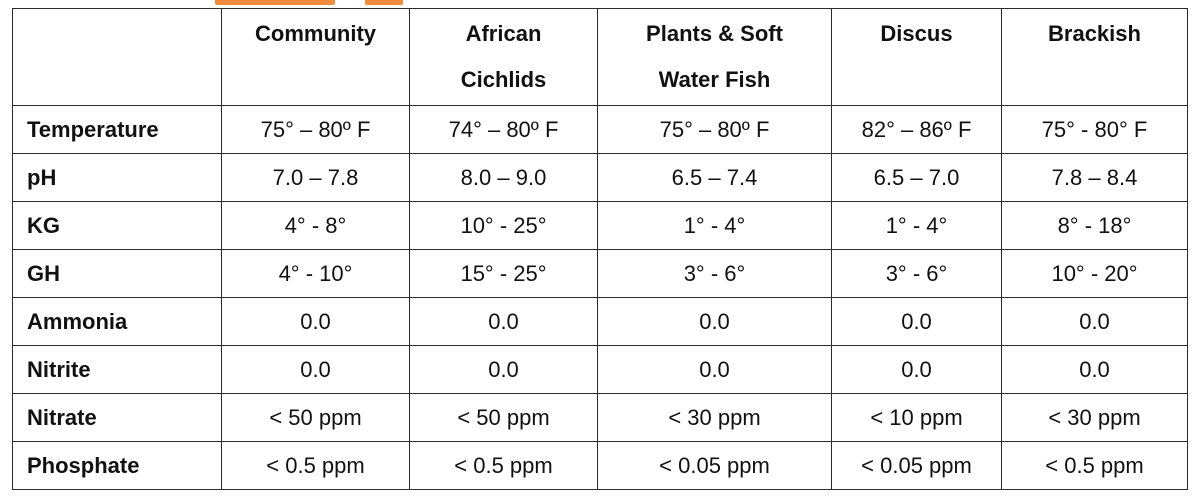  Describe the element at coordinates (315, 177) in the screenshot. I see `table-cell: 7.0 – 7.8` at that location.